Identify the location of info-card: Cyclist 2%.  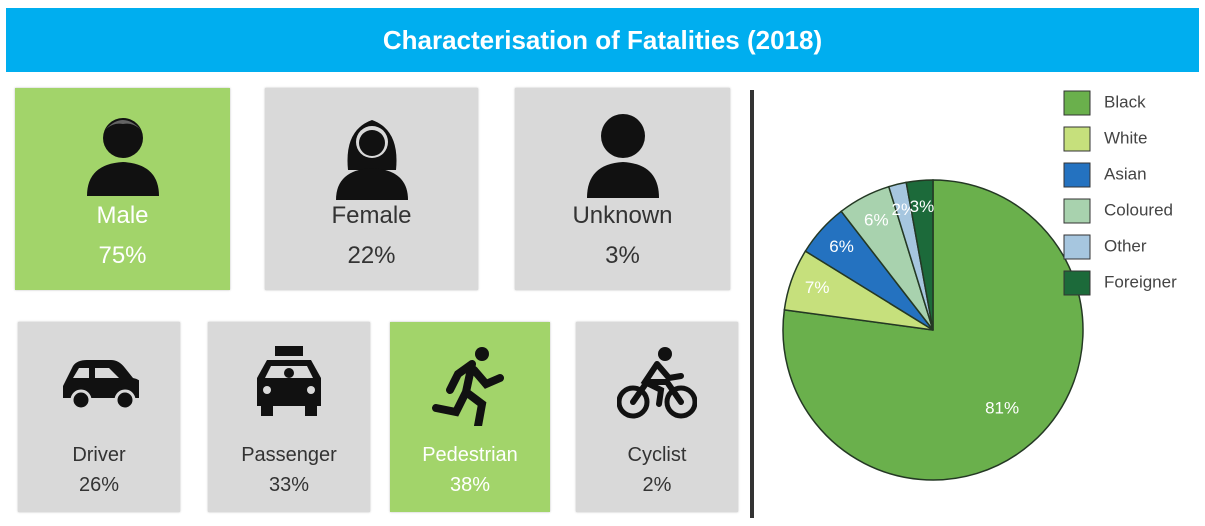
(657, 417).